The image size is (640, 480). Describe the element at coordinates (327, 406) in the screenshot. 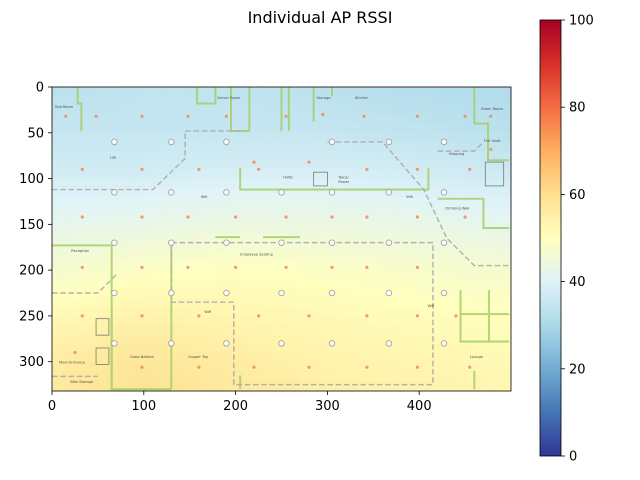

I see `x-tick-label: 300` at that location.